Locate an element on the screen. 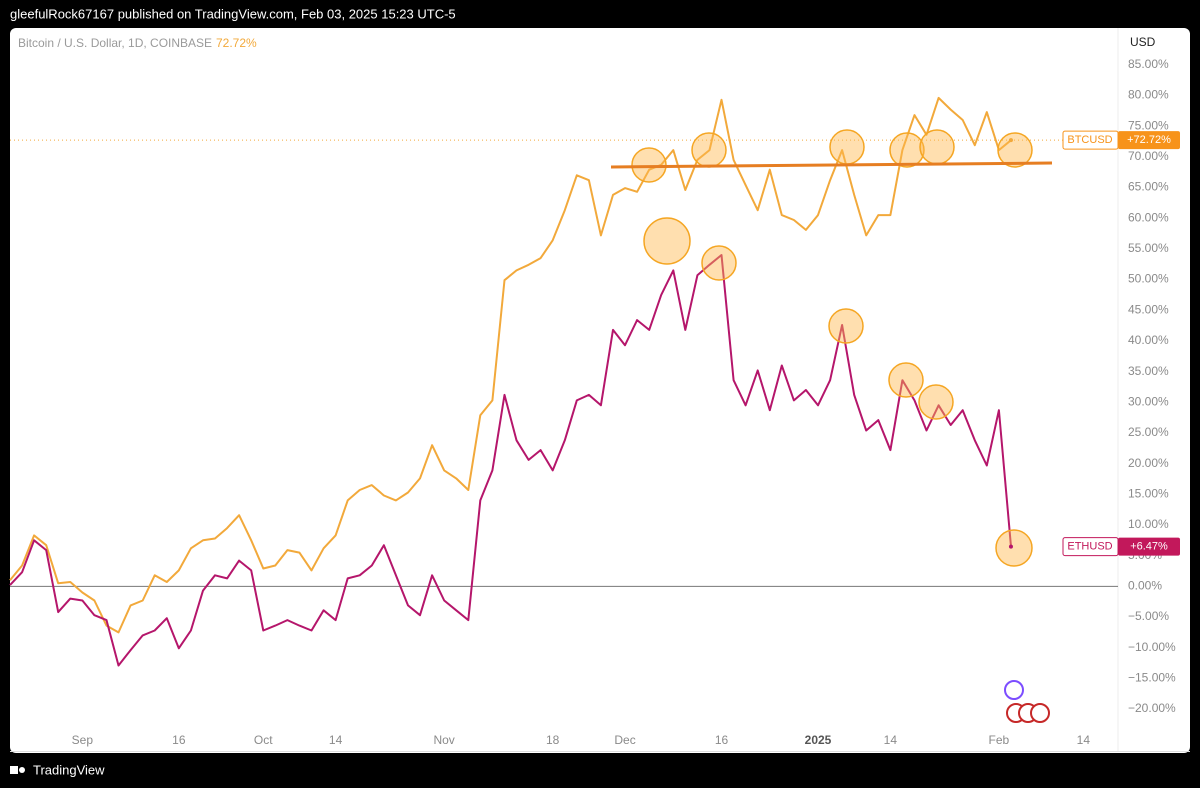  x-tick-label: Oct is located at coordinates (263, 740).